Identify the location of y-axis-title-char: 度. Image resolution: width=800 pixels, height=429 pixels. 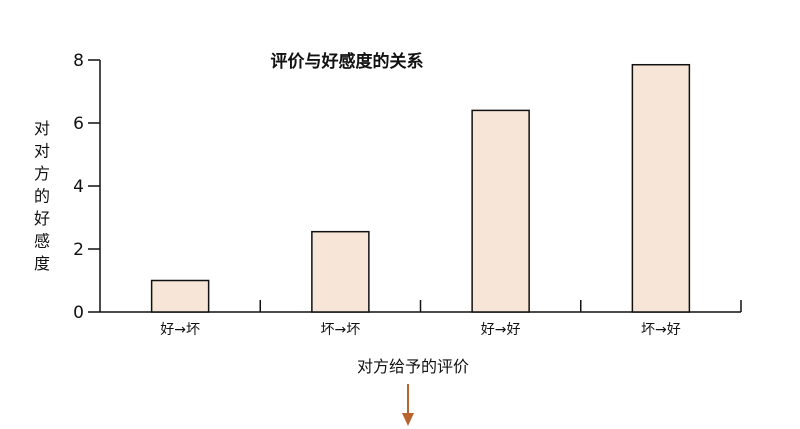
(42, 263).